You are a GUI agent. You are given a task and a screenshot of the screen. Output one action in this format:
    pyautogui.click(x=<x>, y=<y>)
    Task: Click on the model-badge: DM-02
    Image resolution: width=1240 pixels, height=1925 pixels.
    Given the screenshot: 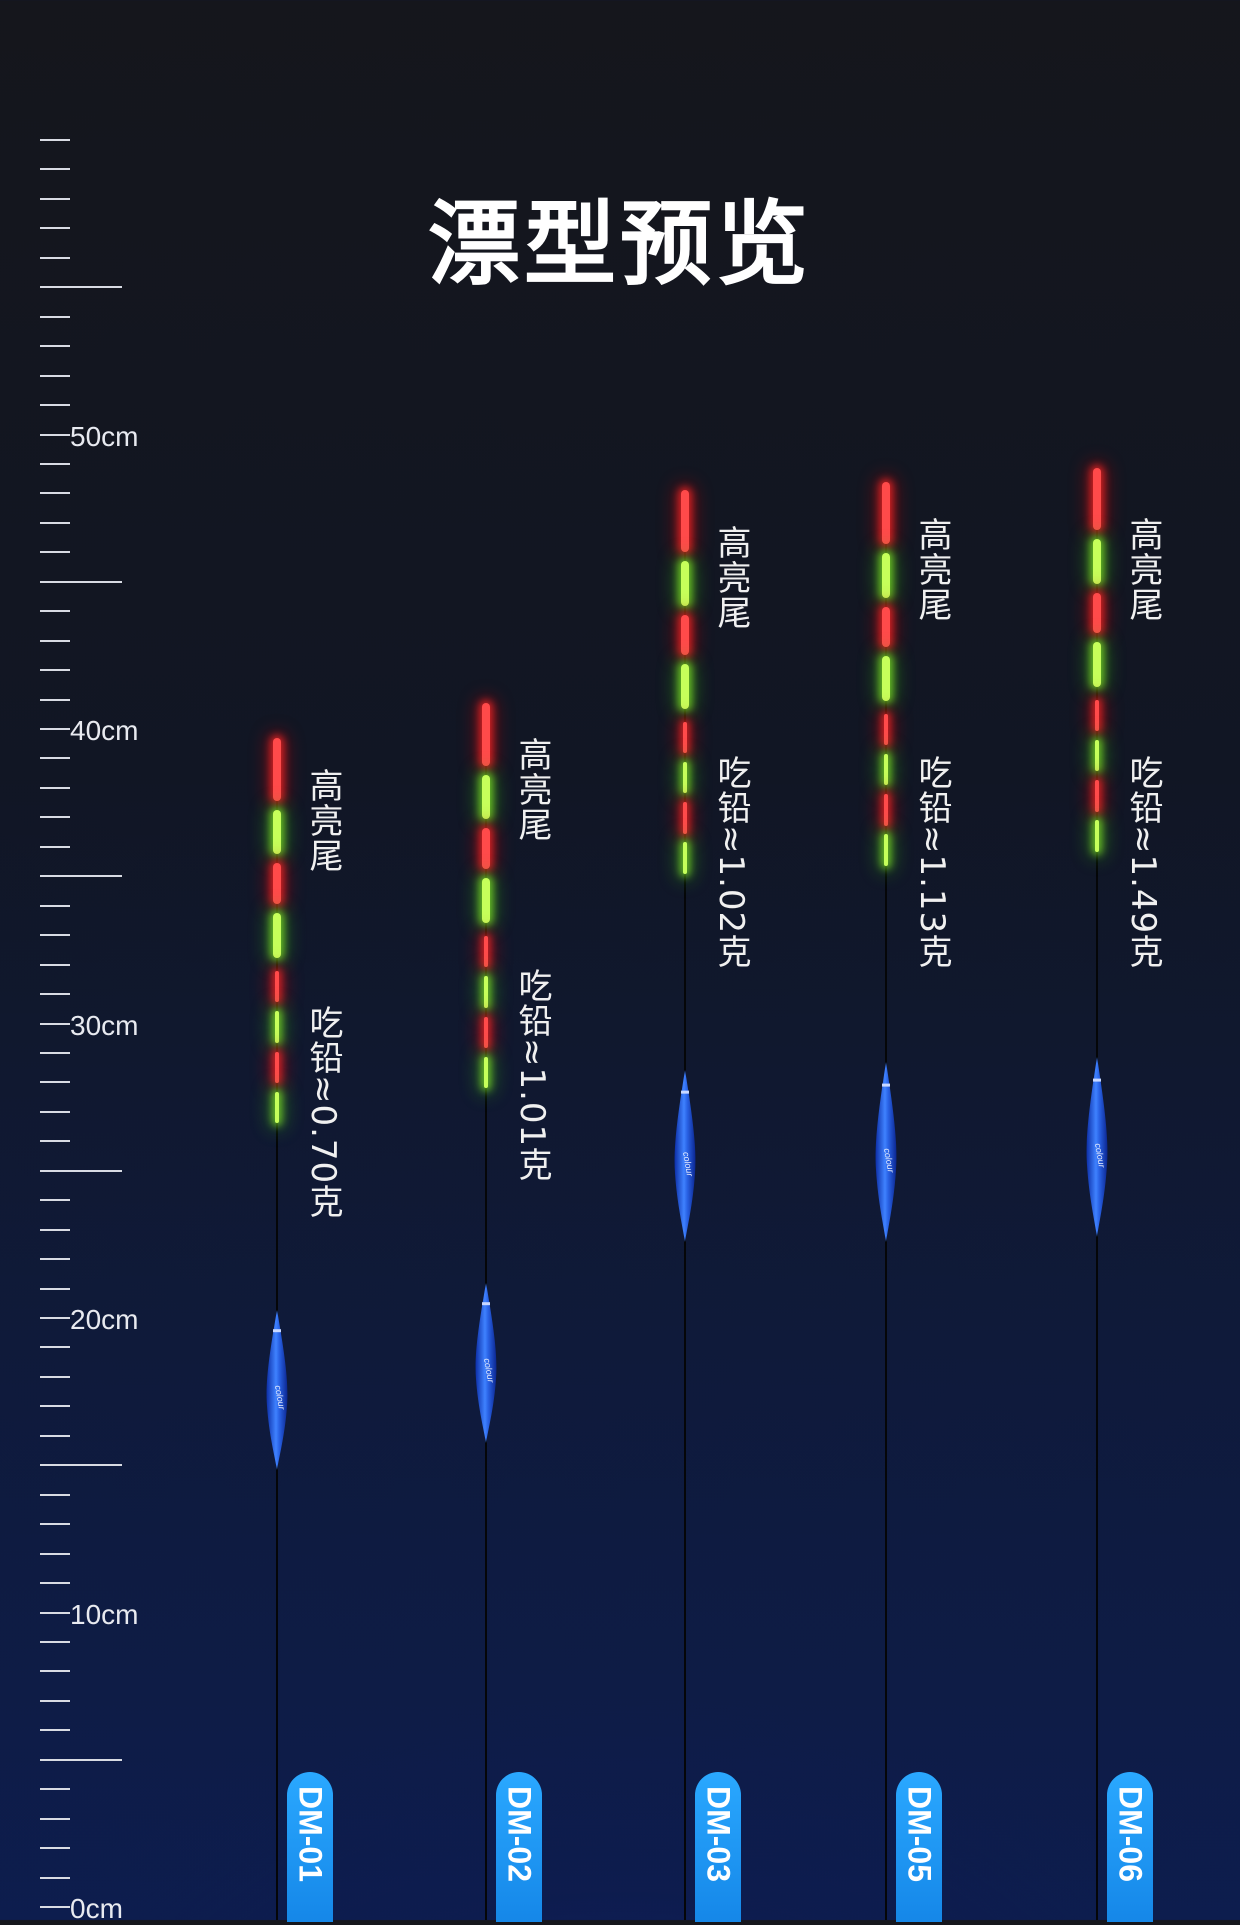 What is the action you would take?
    pyautogui.click(x=519, y=1847)
    